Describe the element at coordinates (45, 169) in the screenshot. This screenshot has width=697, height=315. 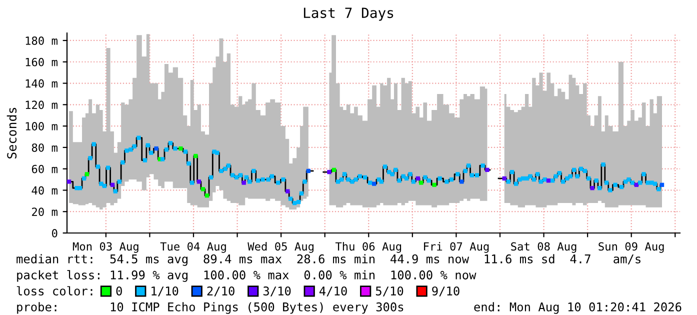
I see `y-tick-label: 60 m` at that location.